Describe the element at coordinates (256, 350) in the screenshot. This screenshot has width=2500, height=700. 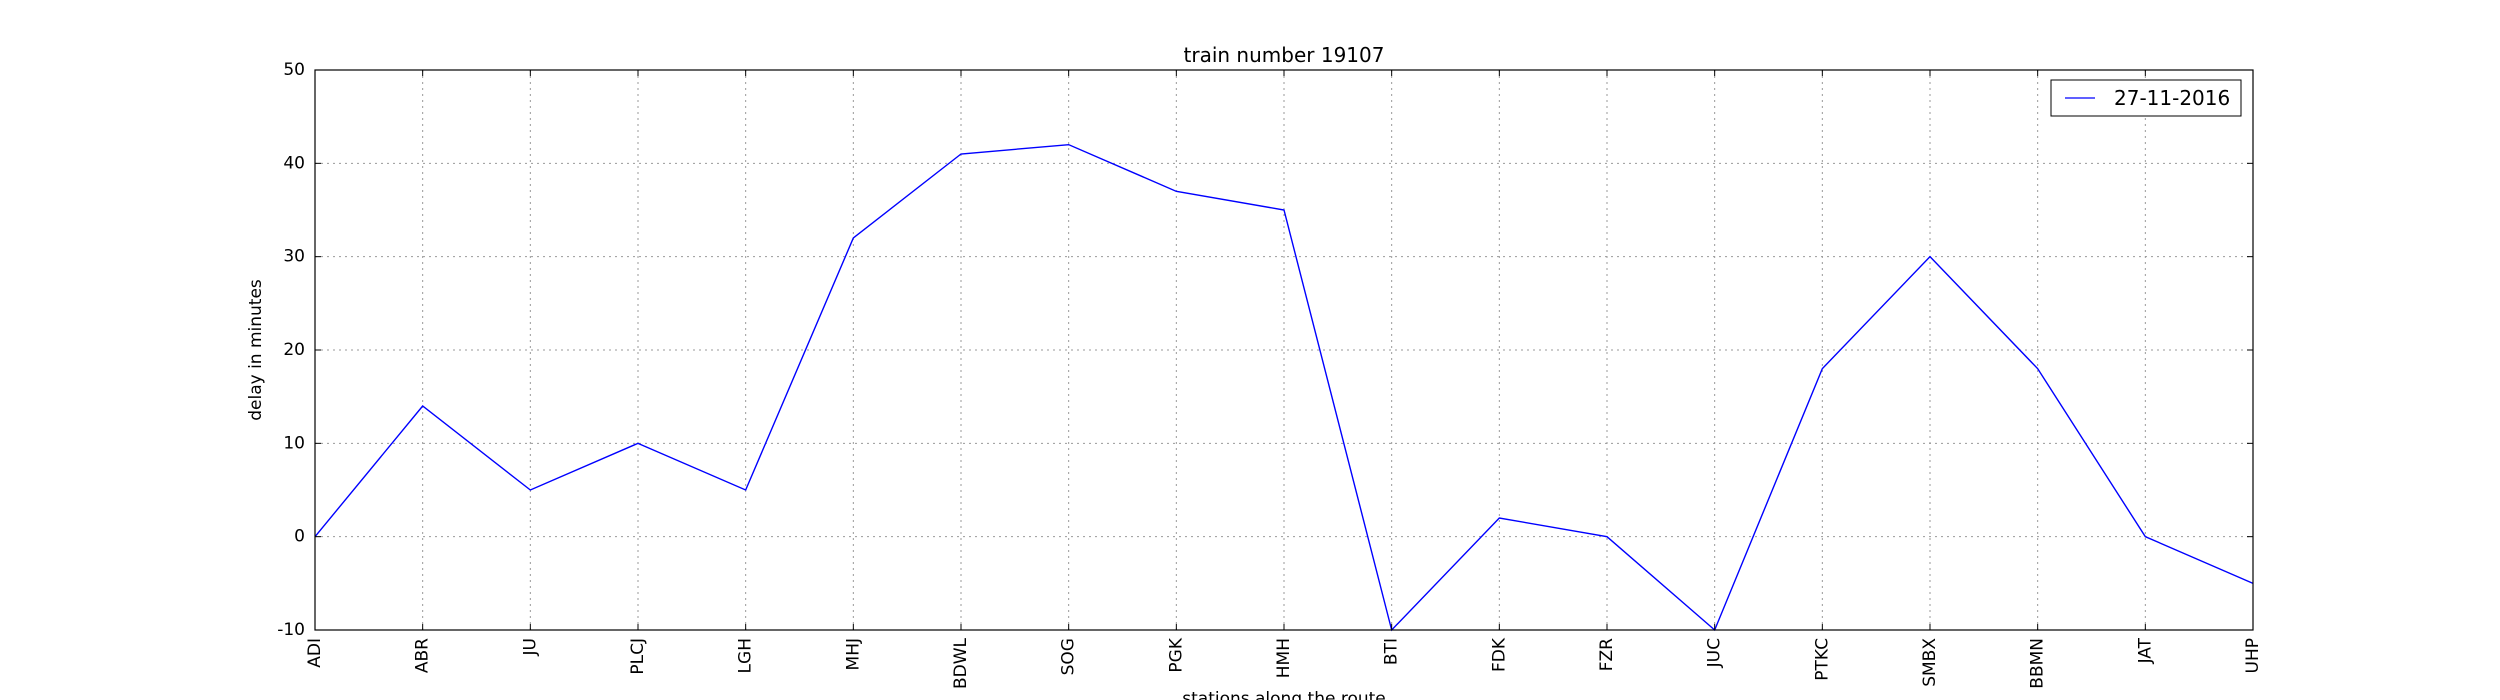
I see `y-axis-label: delay in minutes` at that location.